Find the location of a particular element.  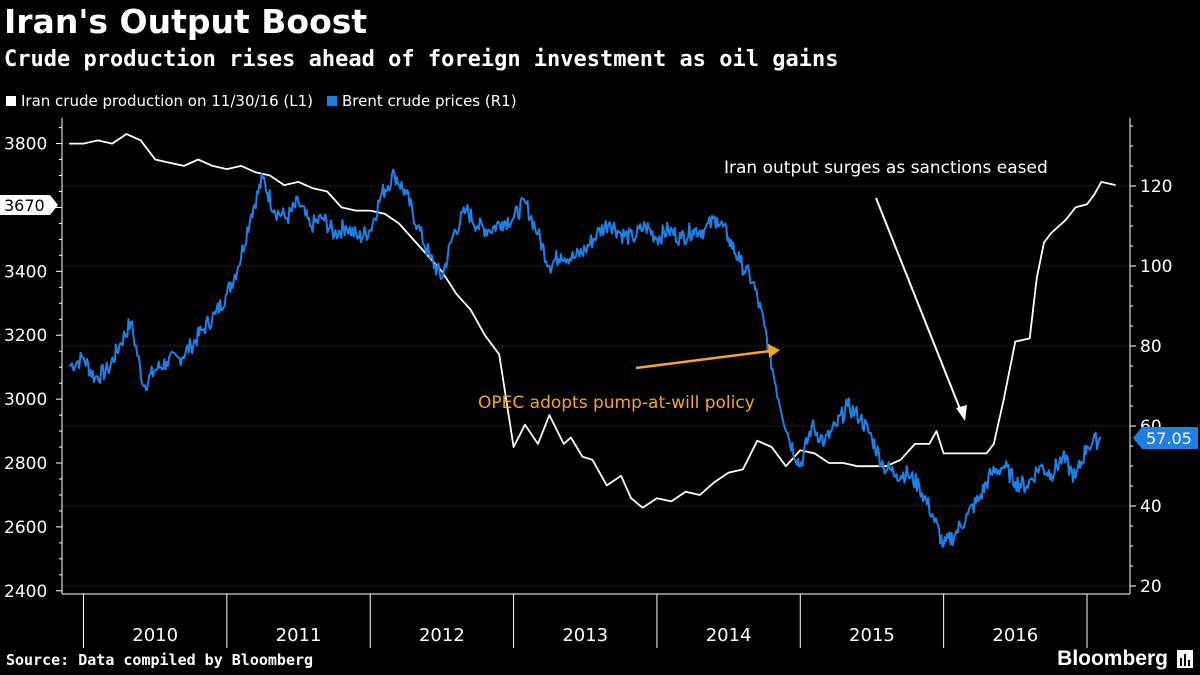

bloomberg-terminal-icon is located at coordinates (1185, 659).